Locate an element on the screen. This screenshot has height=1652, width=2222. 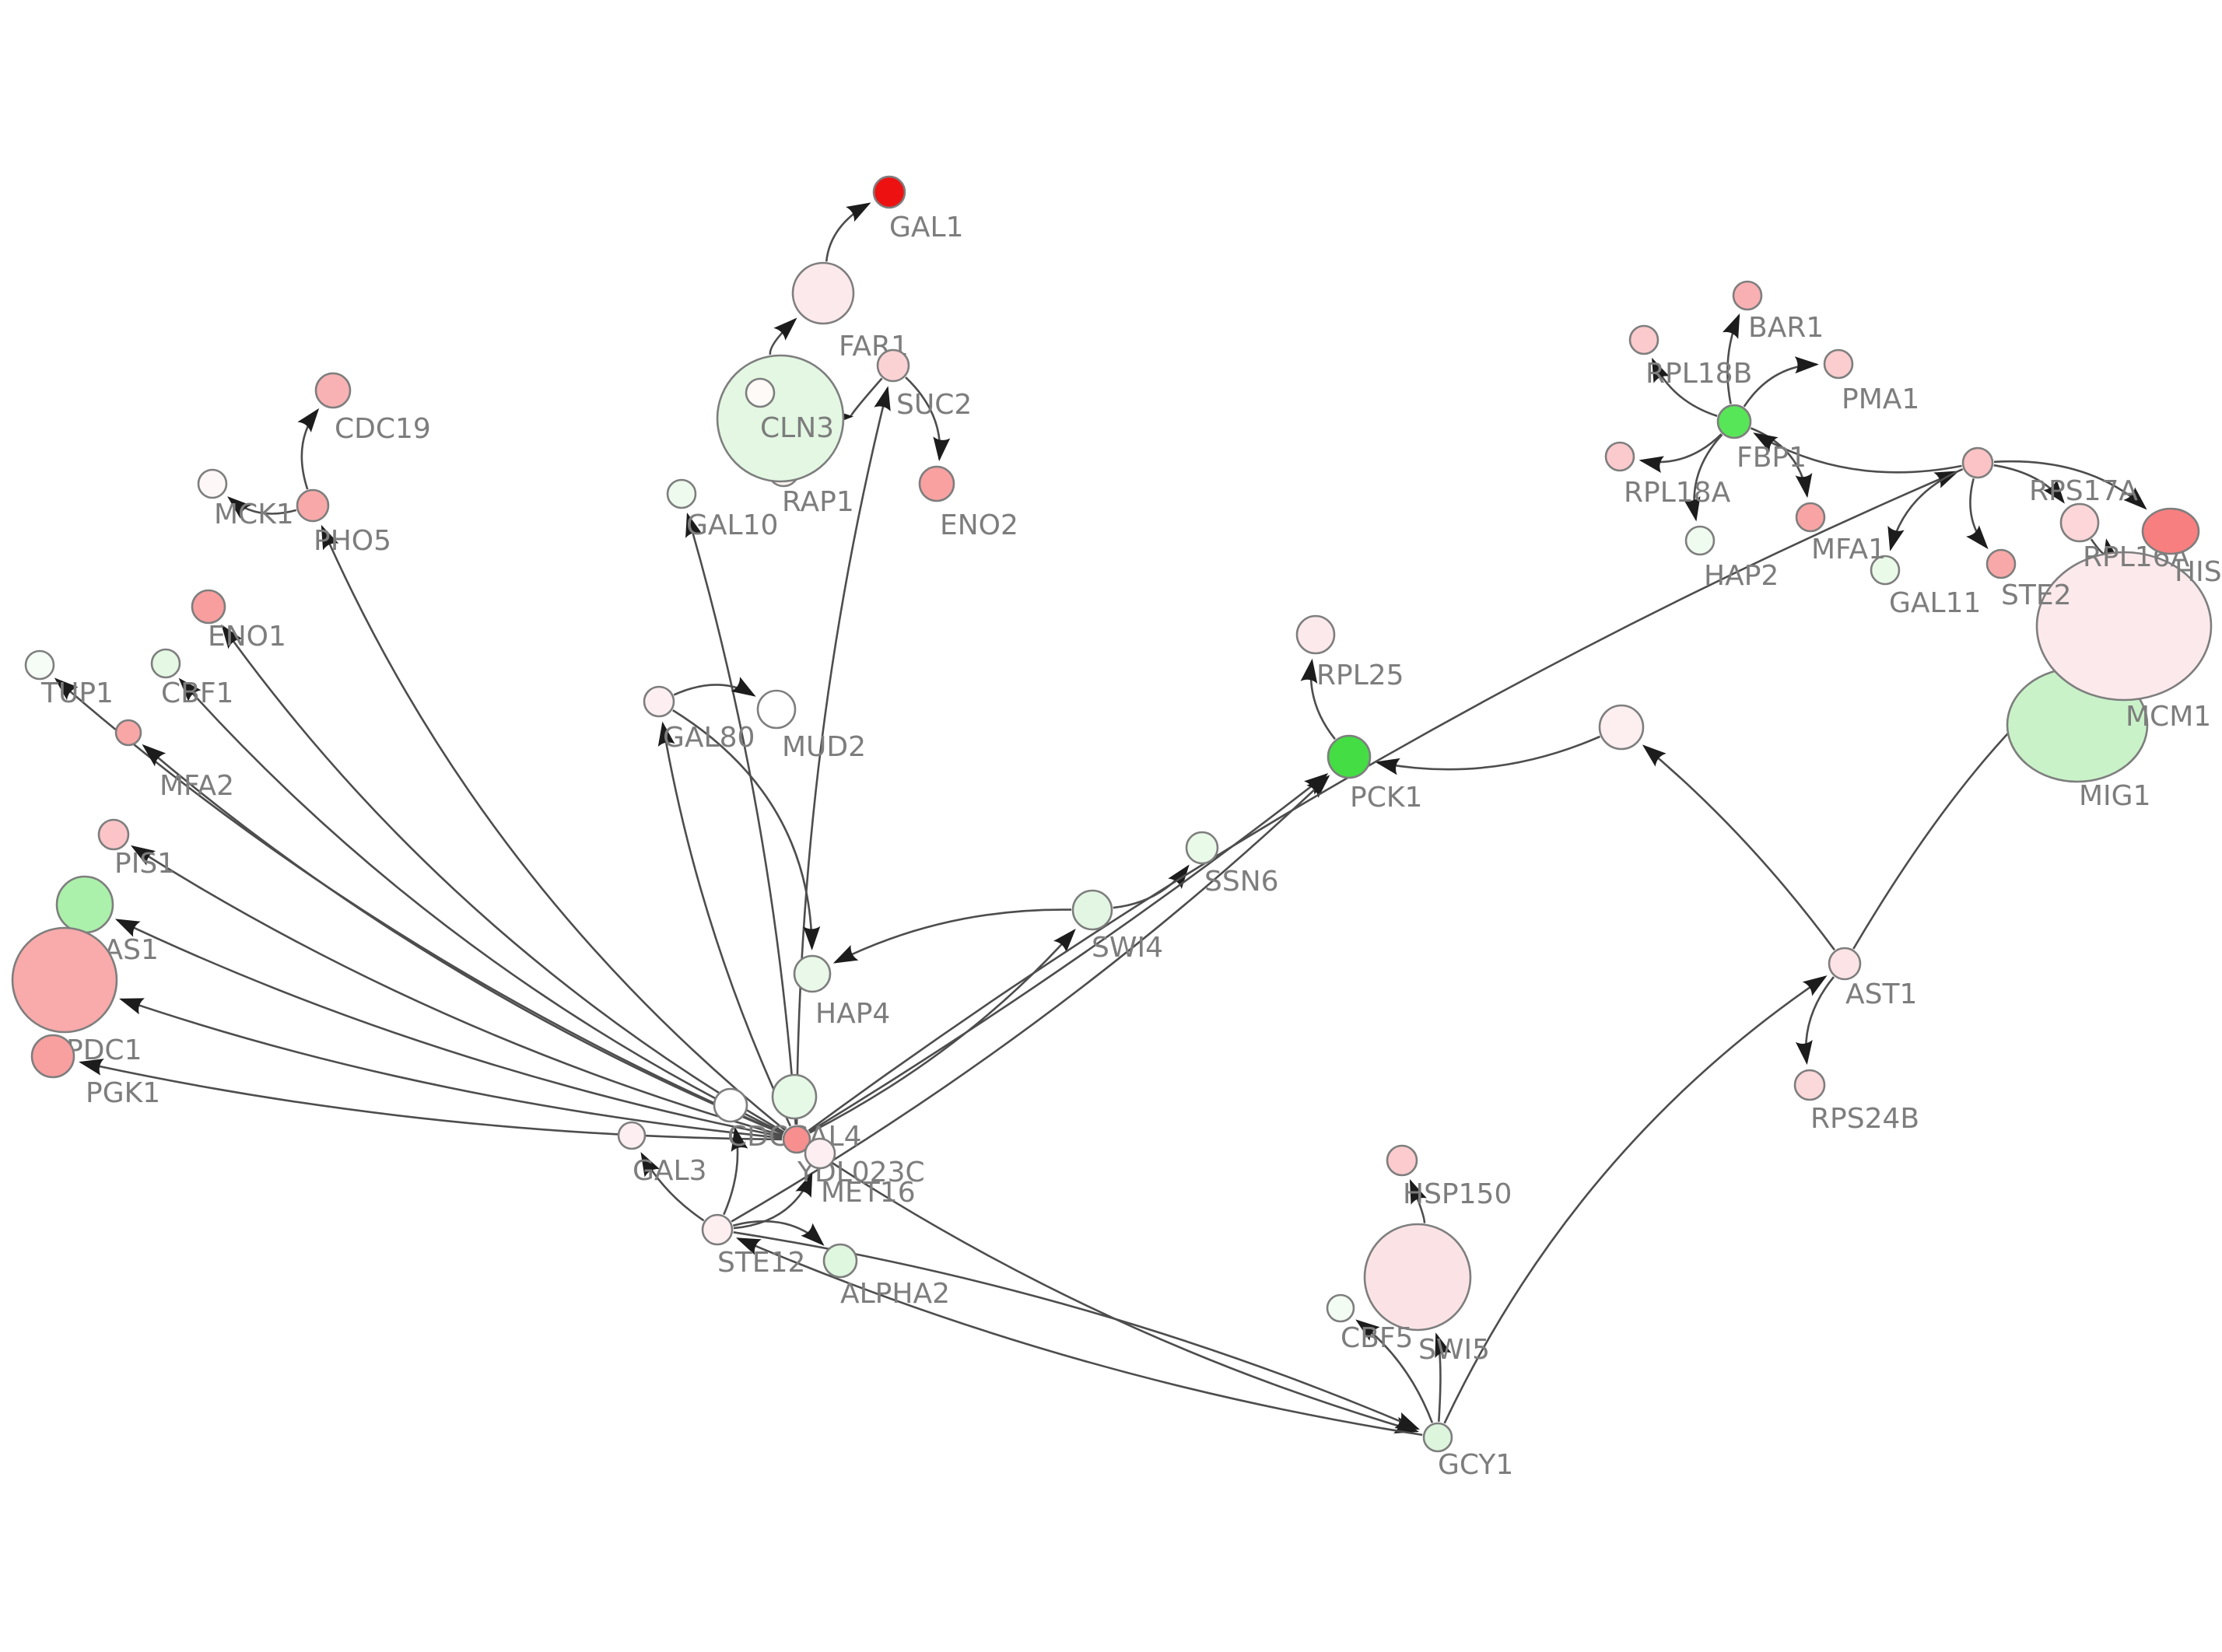
node-FBP1 is located at coordinates (1734, 421).